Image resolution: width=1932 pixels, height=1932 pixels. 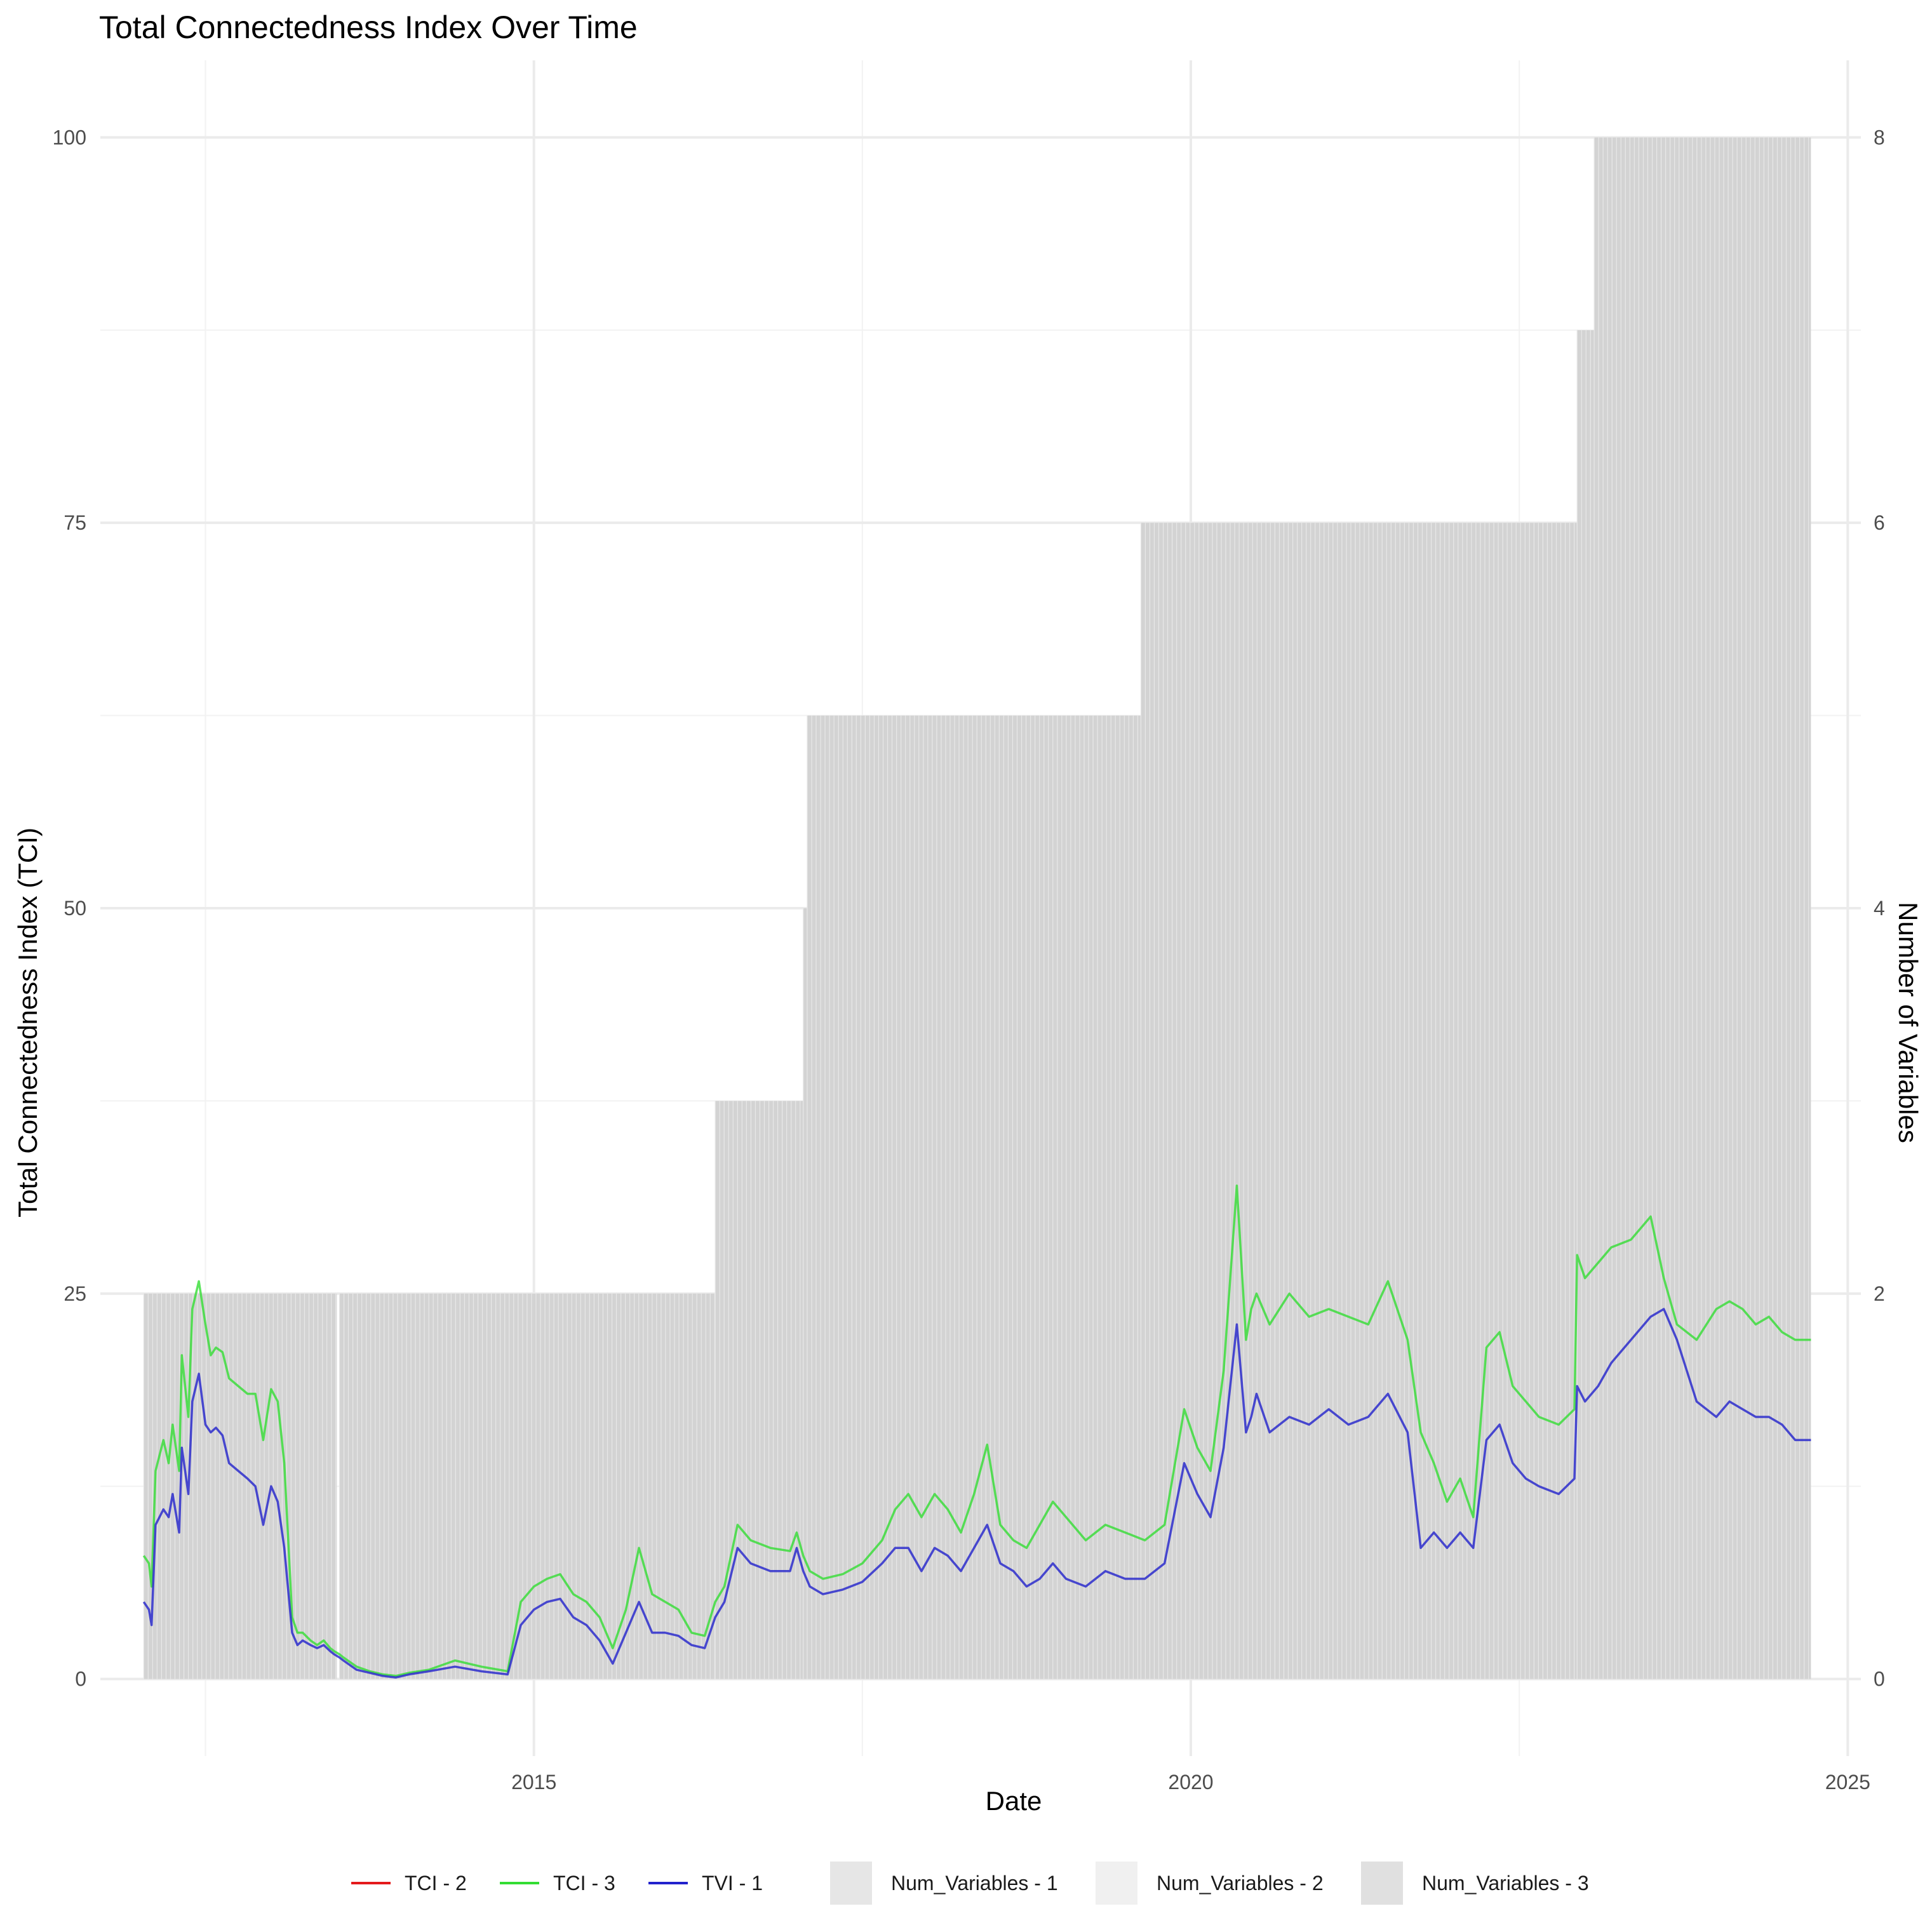 What do you see at coordinates (533, 1782) in the screenshot?
I see `x-tick-label: 2015` at bounding box center [533, 1782].